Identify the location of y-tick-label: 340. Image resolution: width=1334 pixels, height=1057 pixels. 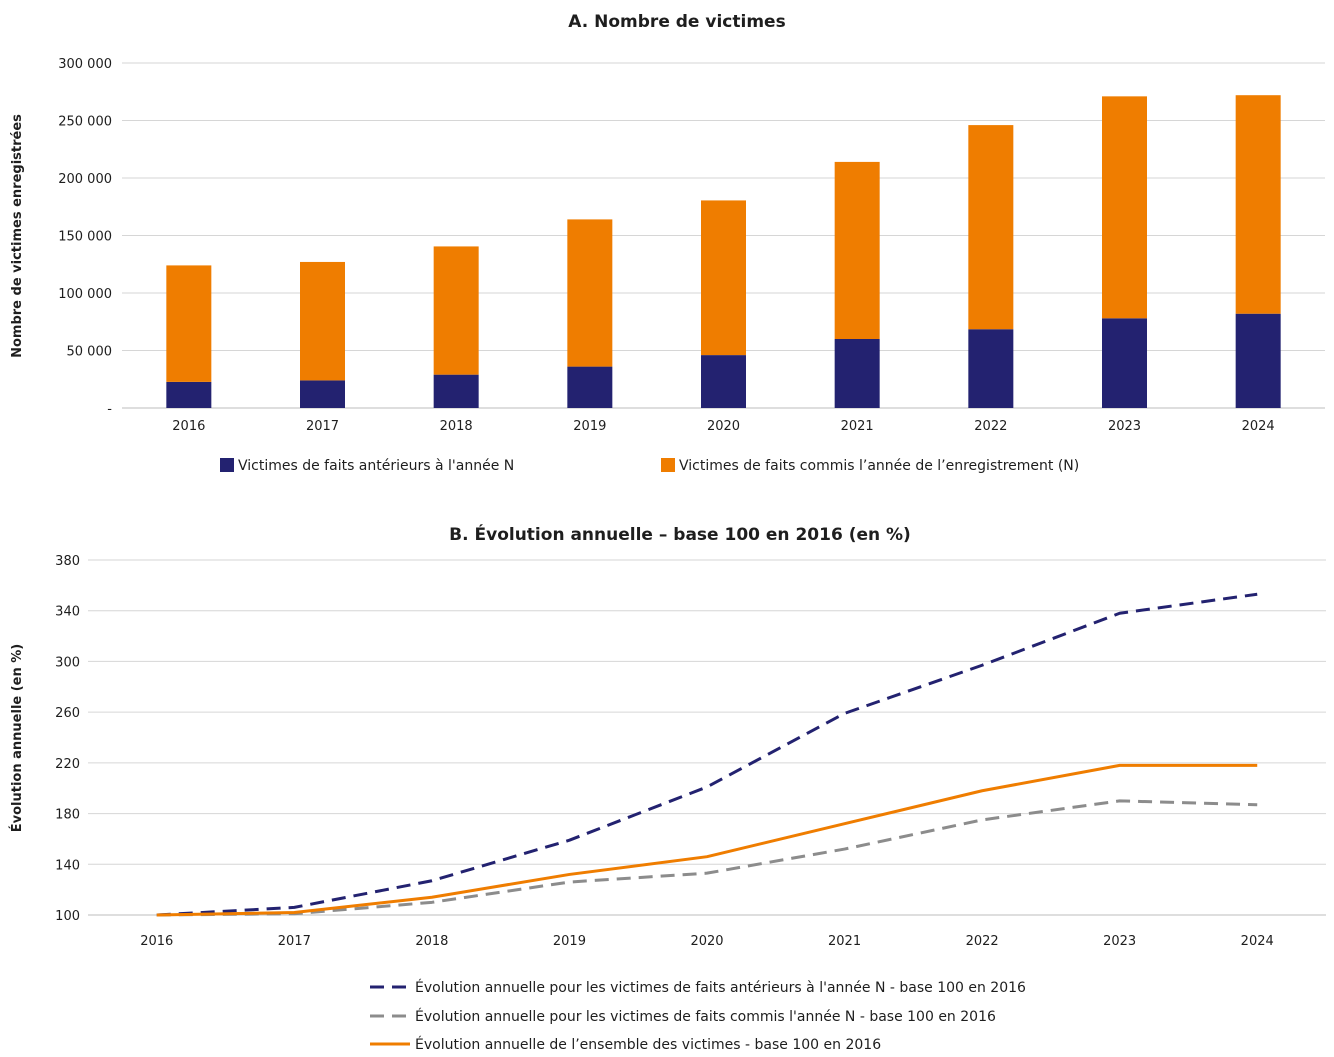
(67, 612).